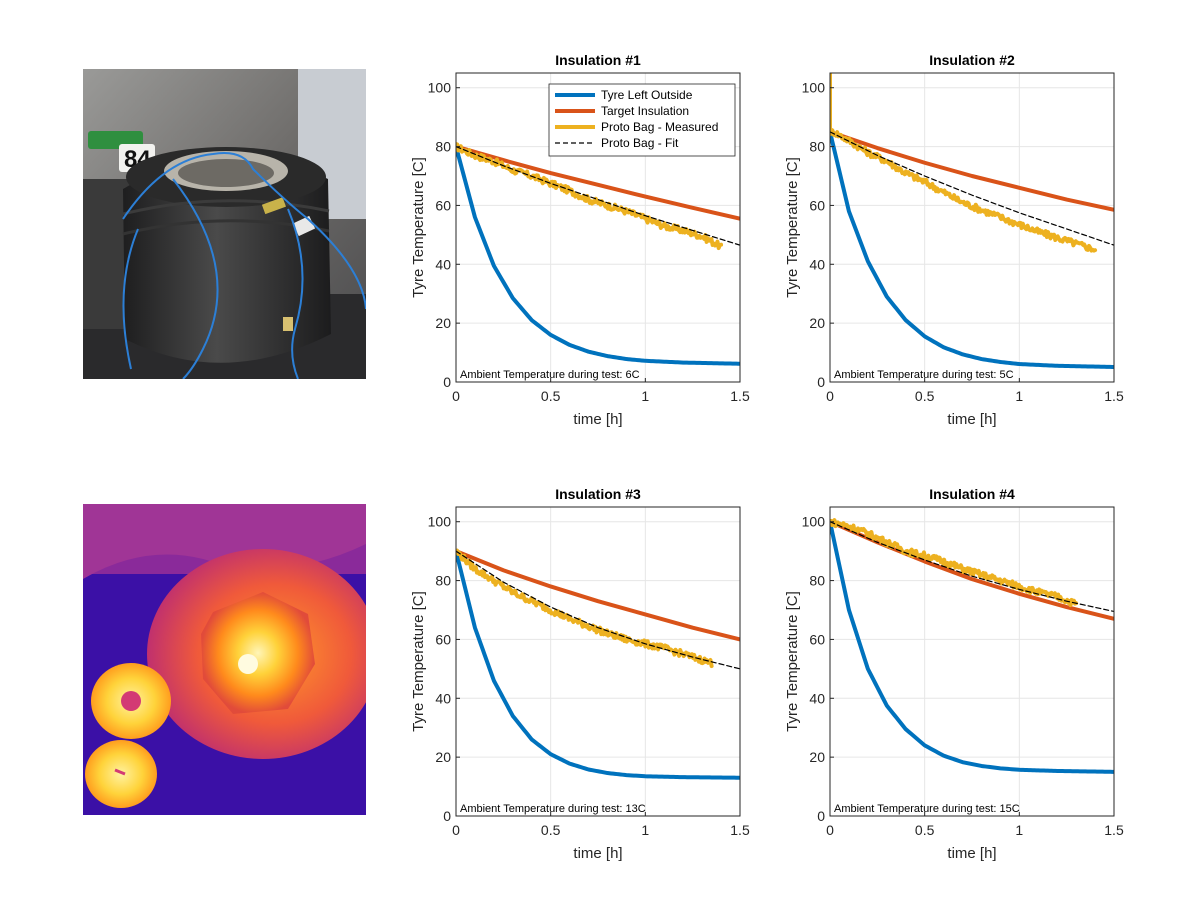 This screenshot has width=1196, height=920. Describe the element at coordinates (814, 522) in the screenshot. I see `chart-4-ytick-label: 100` at that location.